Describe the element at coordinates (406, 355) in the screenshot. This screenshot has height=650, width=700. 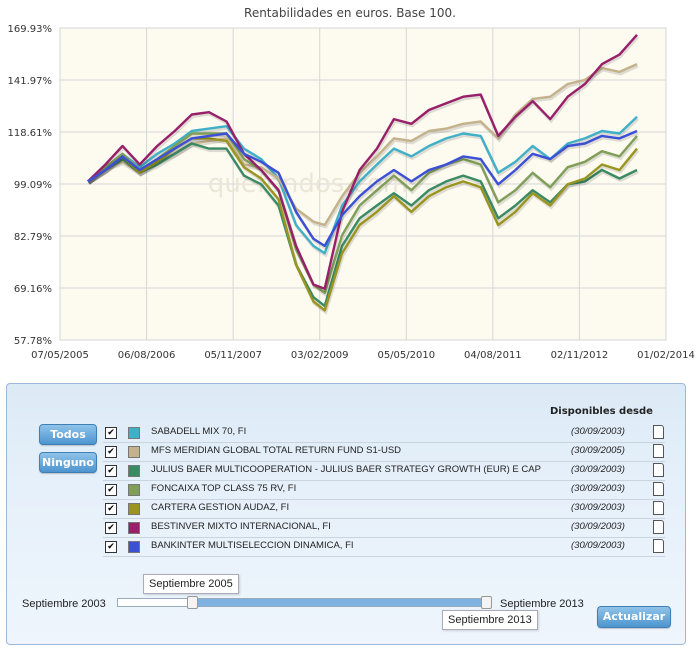
I see `x-tick-label: 05/05/2010` at that location.